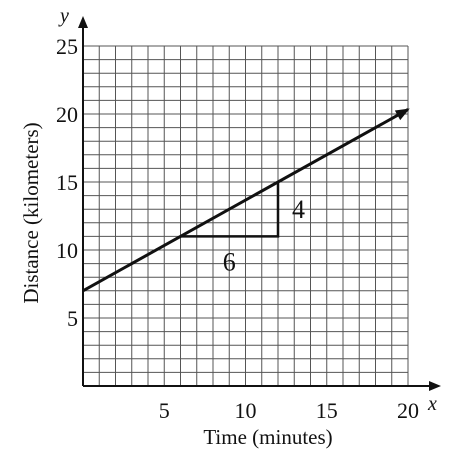 This screenshot has width=462, height=474. I want to click on y-axis-arrow, so click(83, 22).